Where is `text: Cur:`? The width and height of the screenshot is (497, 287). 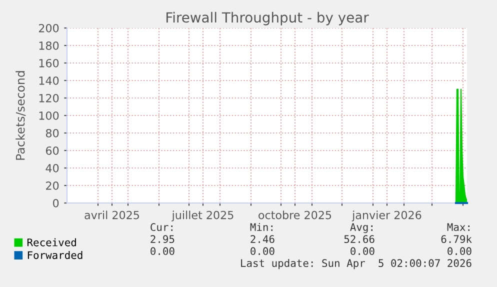 text: Cur: is located at coordinates (161, 227).